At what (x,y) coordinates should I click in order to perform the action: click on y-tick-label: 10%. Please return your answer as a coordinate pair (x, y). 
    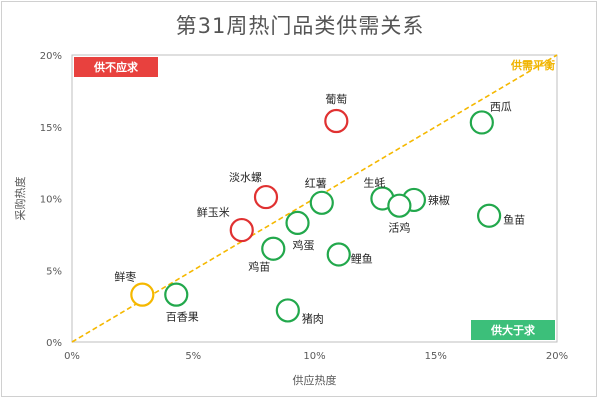
    Looking at the image, I should click on (51, 200).